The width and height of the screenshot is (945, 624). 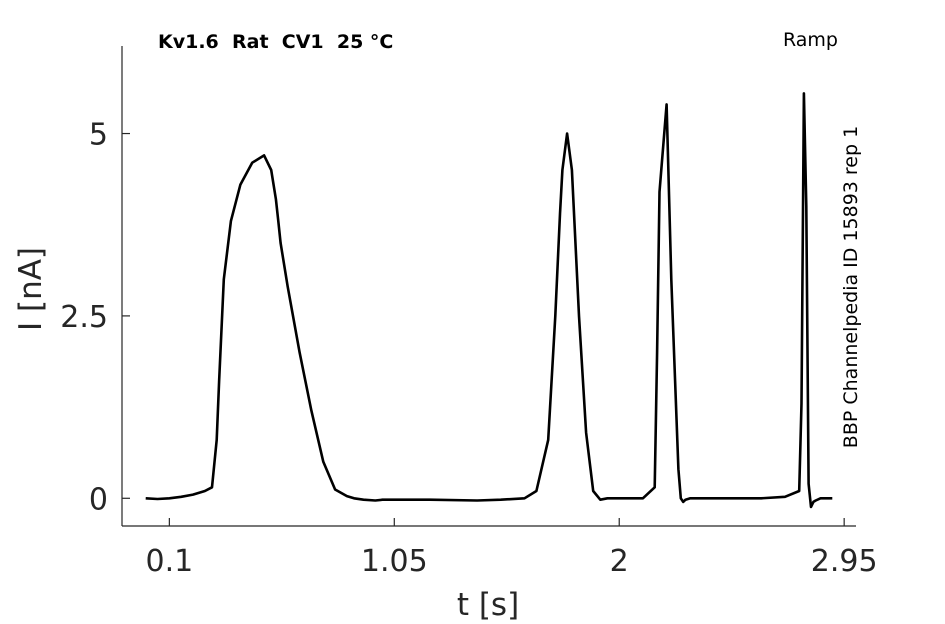 I want to click on x-tick-label: 1.05, so click(x=394, y=561).